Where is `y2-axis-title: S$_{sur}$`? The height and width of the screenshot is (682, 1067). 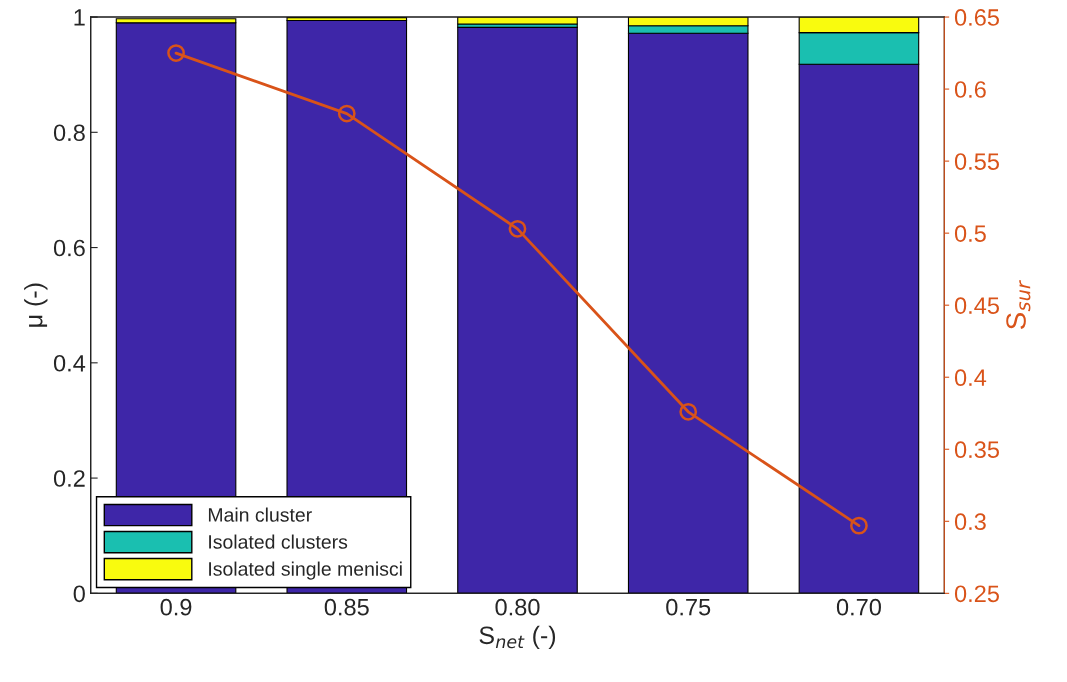
y2-axis-title: S$_{sur}$ is located at coordinates (1018, 305).